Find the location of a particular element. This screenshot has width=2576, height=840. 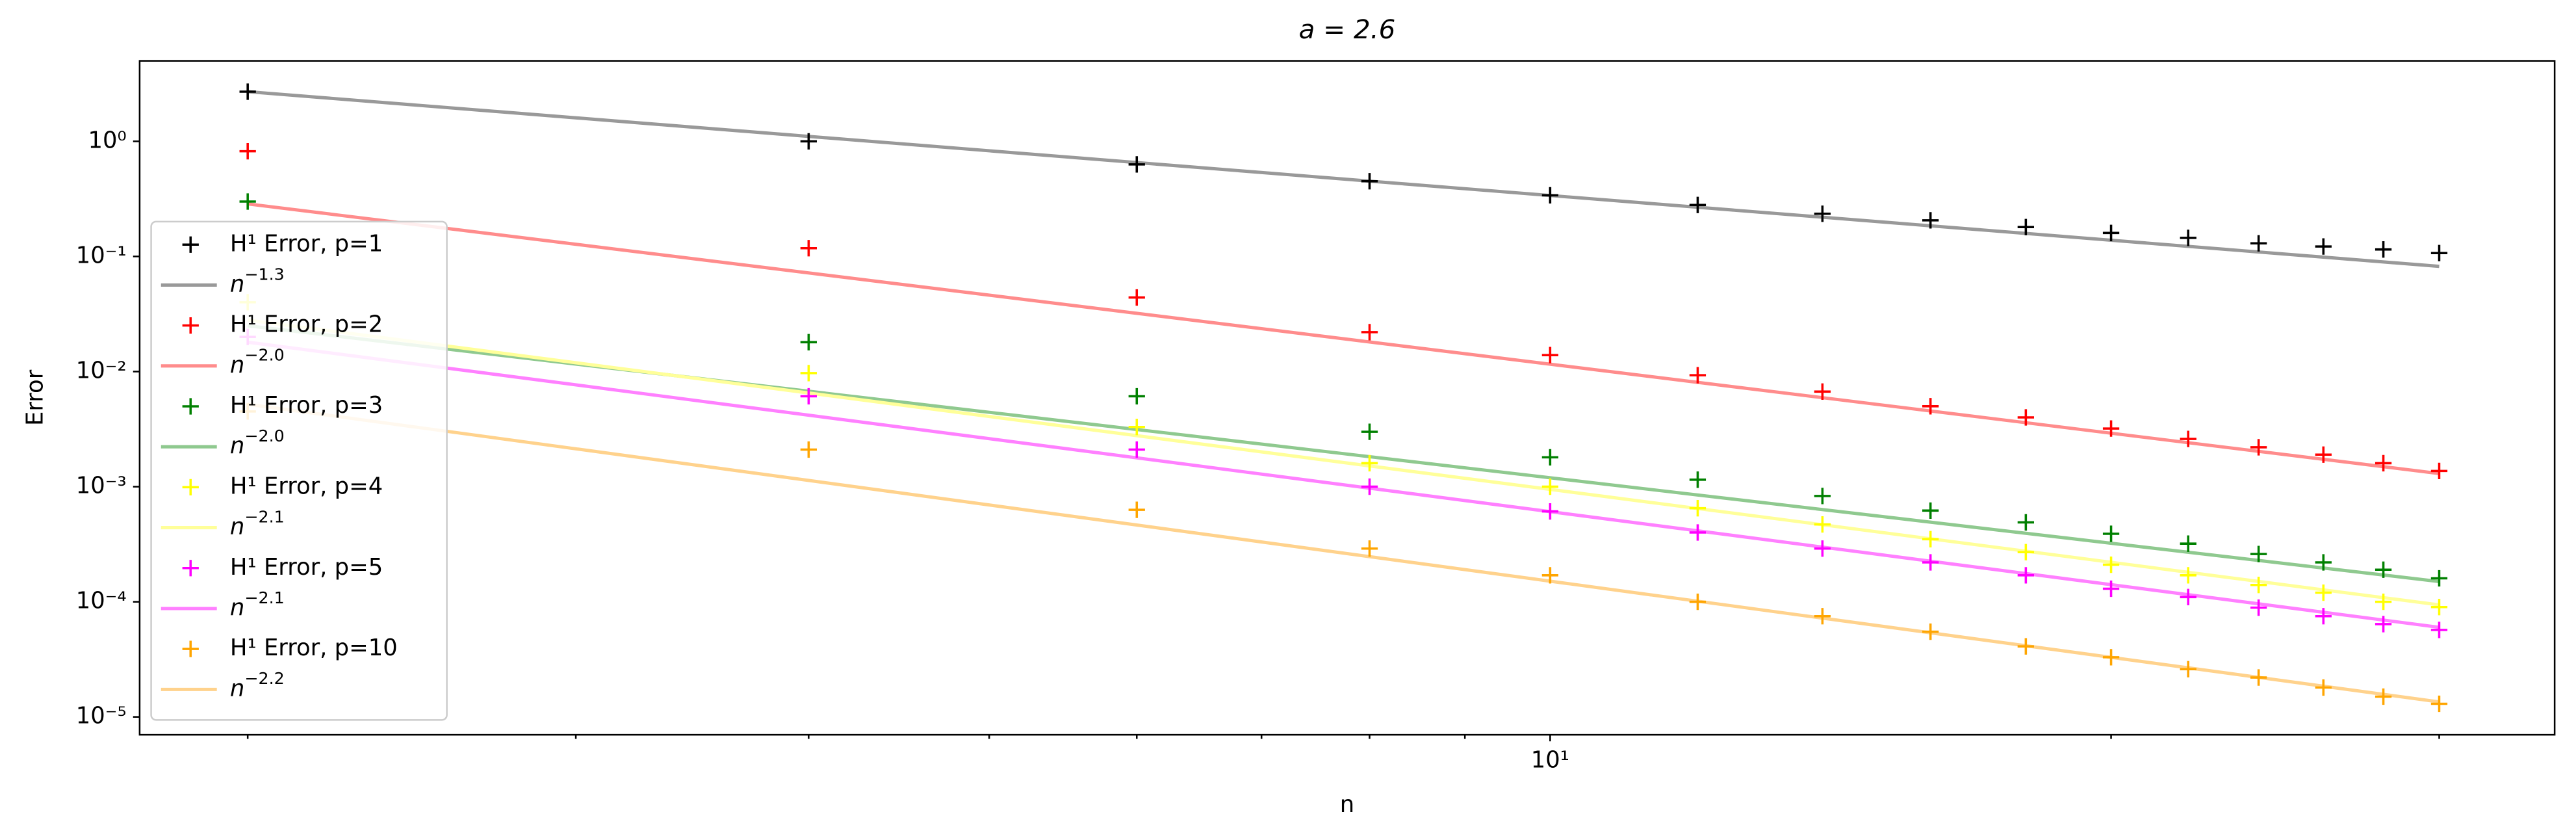

legend-name: H¹ Error, p=2 is located at coordinates (307, 324).